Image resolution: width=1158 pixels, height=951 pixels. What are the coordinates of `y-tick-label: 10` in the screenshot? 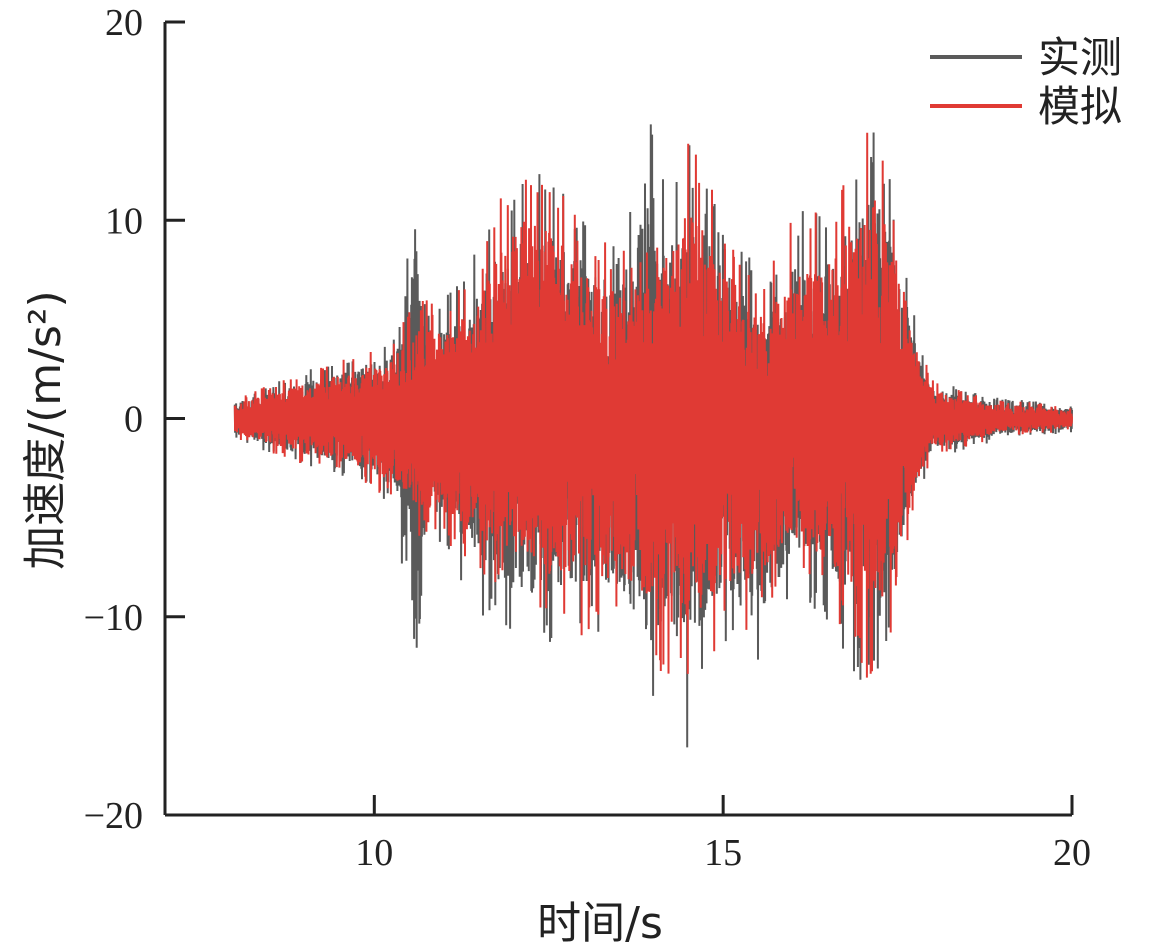 It's located at (124, 221).